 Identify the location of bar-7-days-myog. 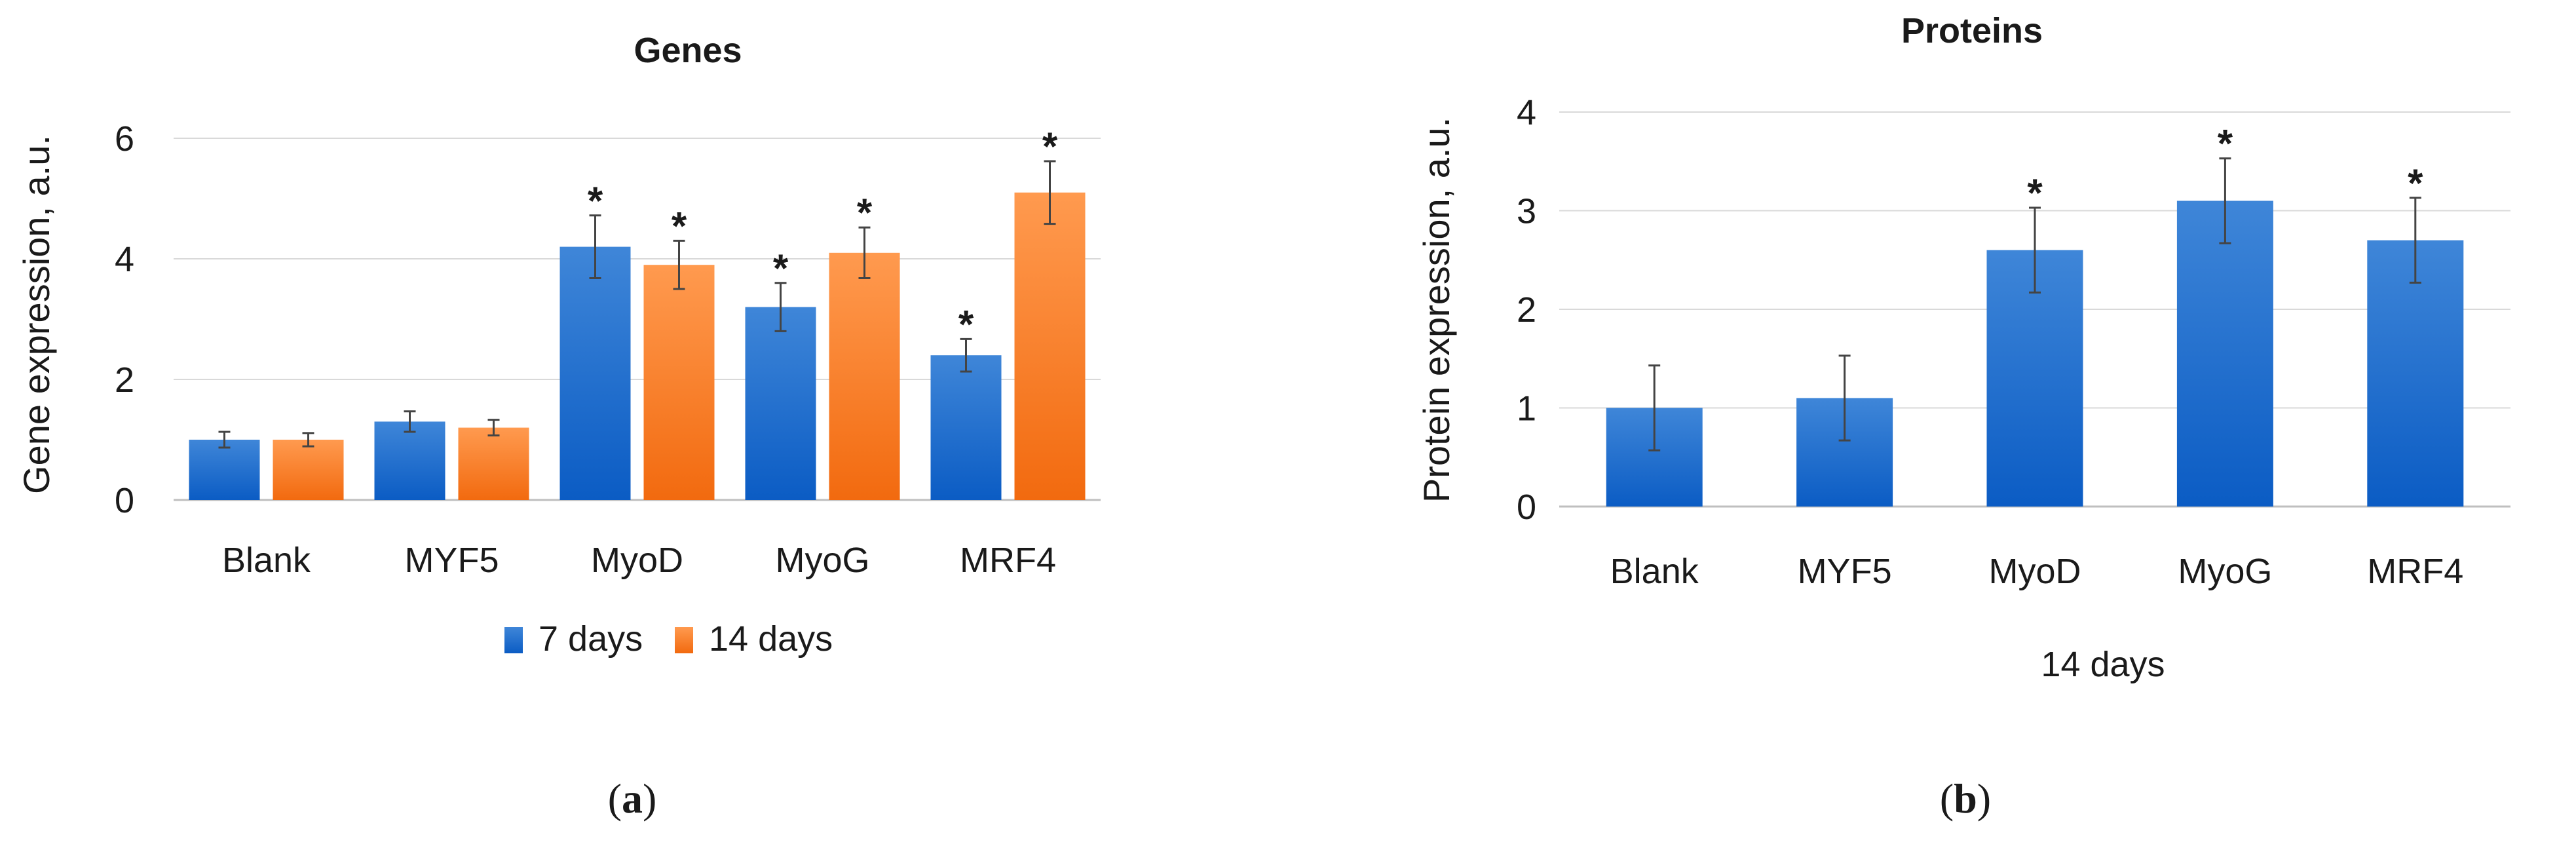
(780, 403).